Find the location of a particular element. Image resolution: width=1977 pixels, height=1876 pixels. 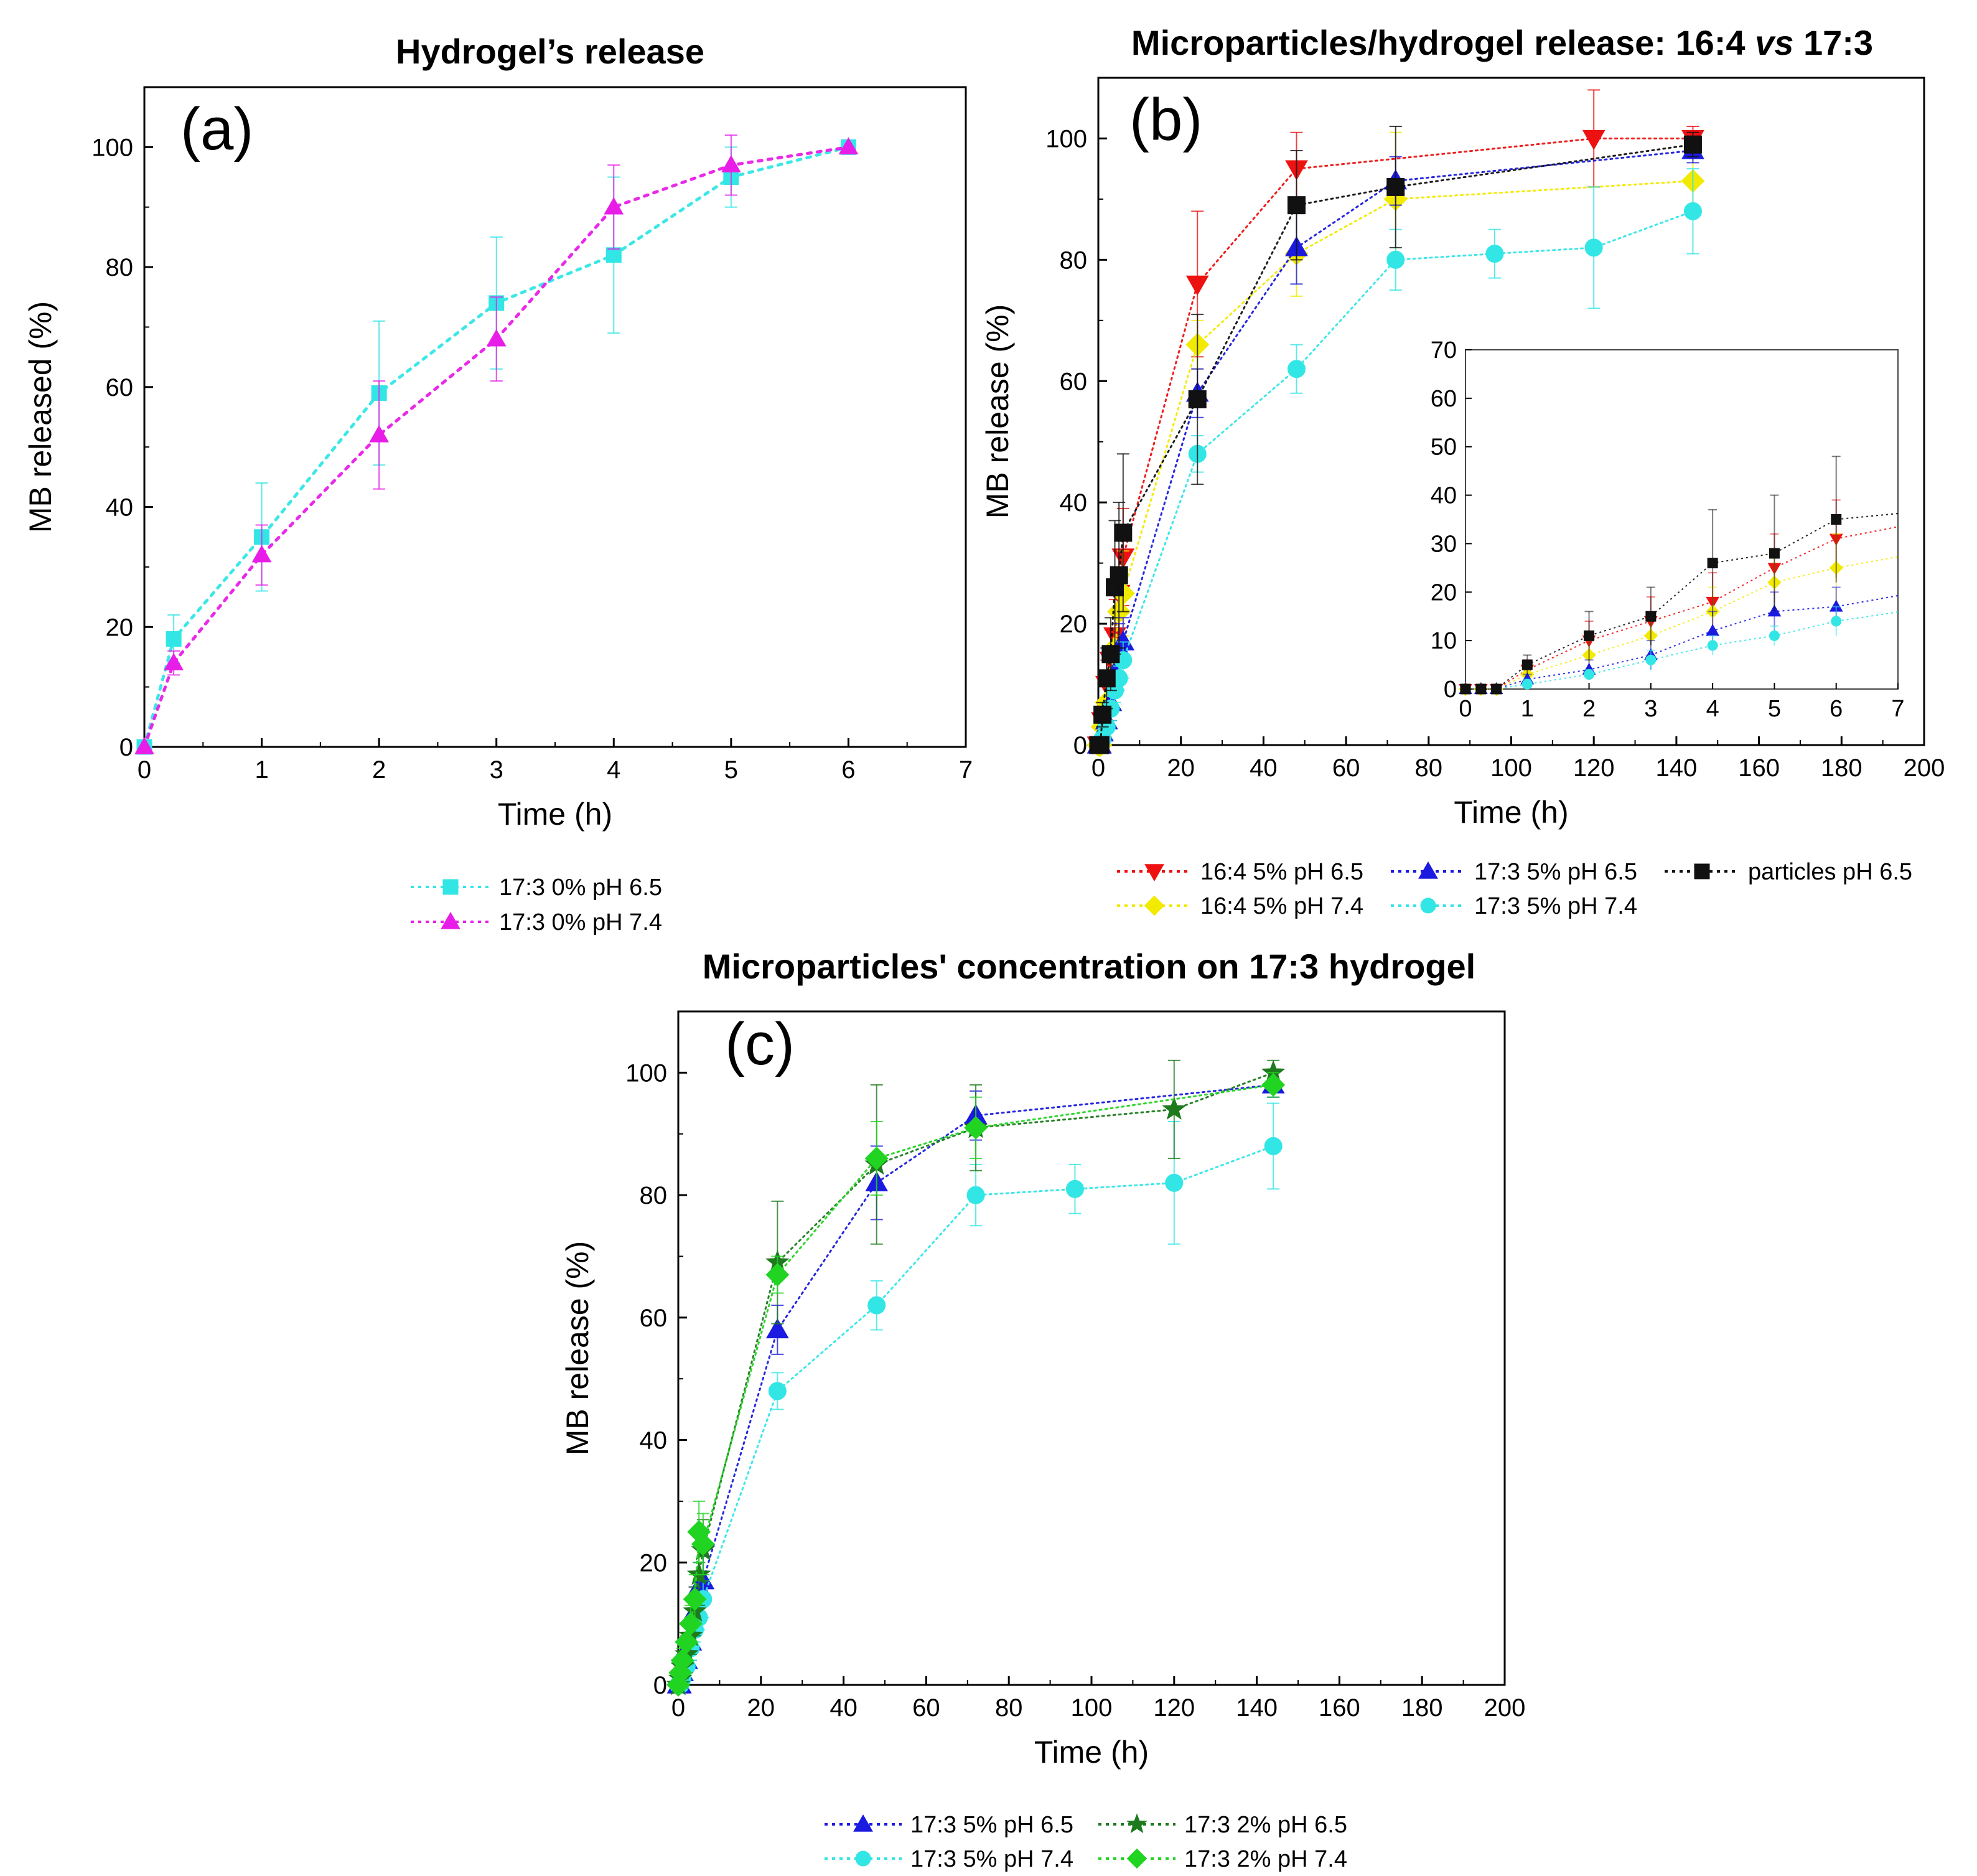

inset-y-tick-label: 70 is located at coordinates (1444, 350).